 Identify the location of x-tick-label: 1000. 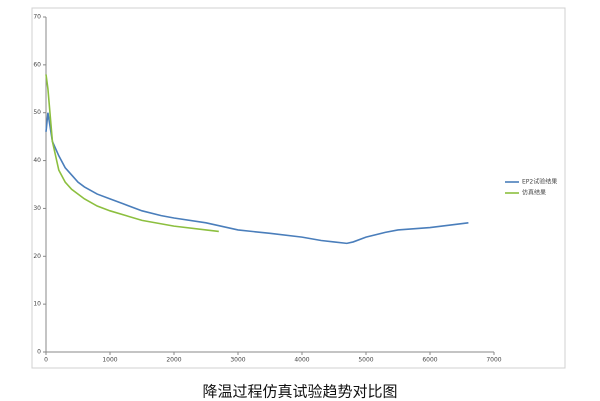
(109, 360).